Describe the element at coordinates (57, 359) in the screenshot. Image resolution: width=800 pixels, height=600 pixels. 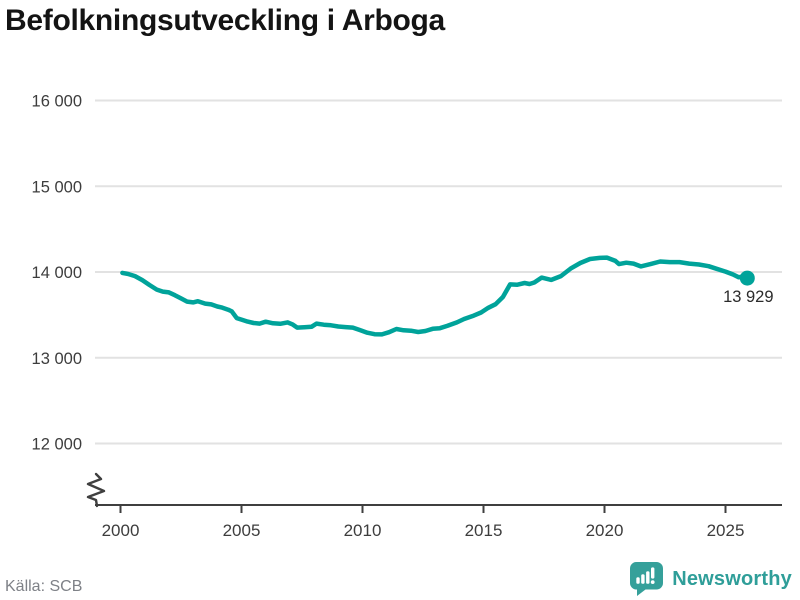
I see `y-tick-label: 13 000` at that location.